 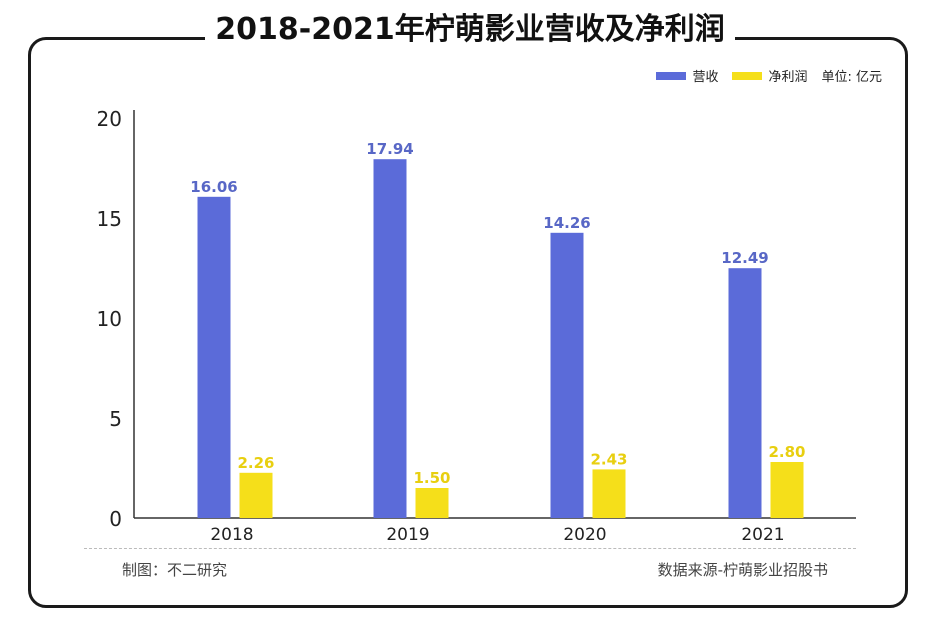 What do you see at coordinates (470, 30) in the screenshot?
I see `chart-title: 2018-2021年柠萌影业营收及净利润` at bounding box center [470, 30].